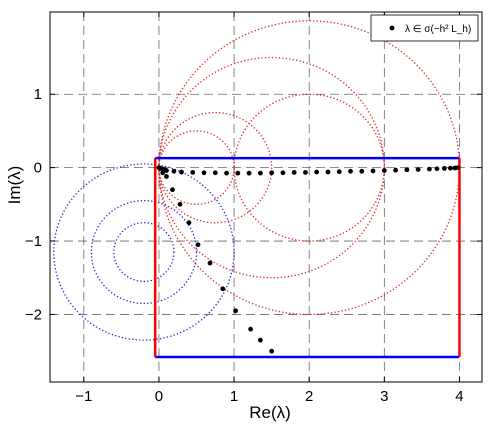  I want to click on y-tick-label: −1, so click(33, 241).